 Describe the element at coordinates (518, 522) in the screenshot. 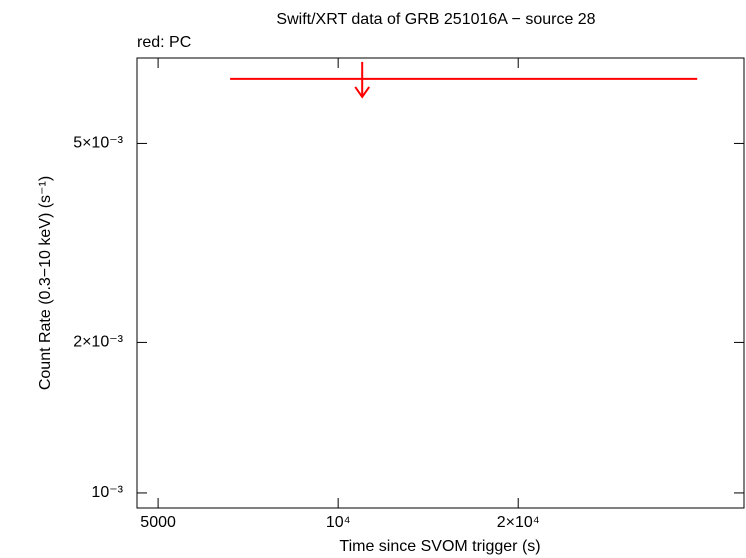

I see `x-tick-label: 2×10⁴` at that location.